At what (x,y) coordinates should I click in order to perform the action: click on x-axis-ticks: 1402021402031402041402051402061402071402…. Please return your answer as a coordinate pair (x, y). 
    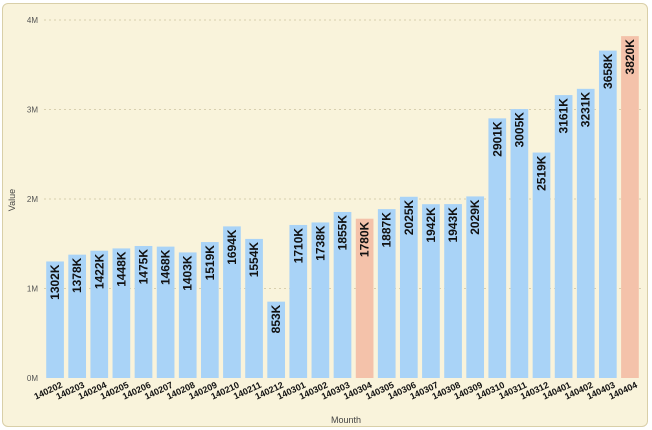
    Looking at the image, I should click on (335, 391).